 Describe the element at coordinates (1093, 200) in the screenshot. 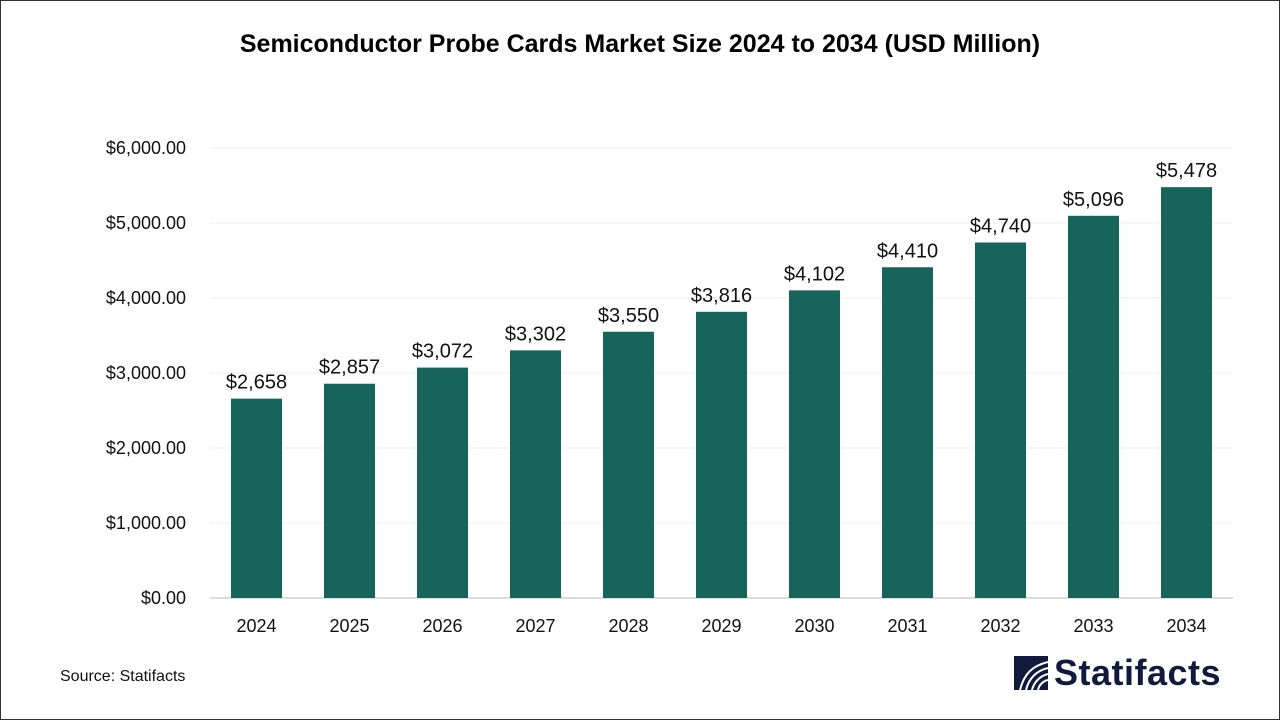

I see `data-label: $5,096` at that location.